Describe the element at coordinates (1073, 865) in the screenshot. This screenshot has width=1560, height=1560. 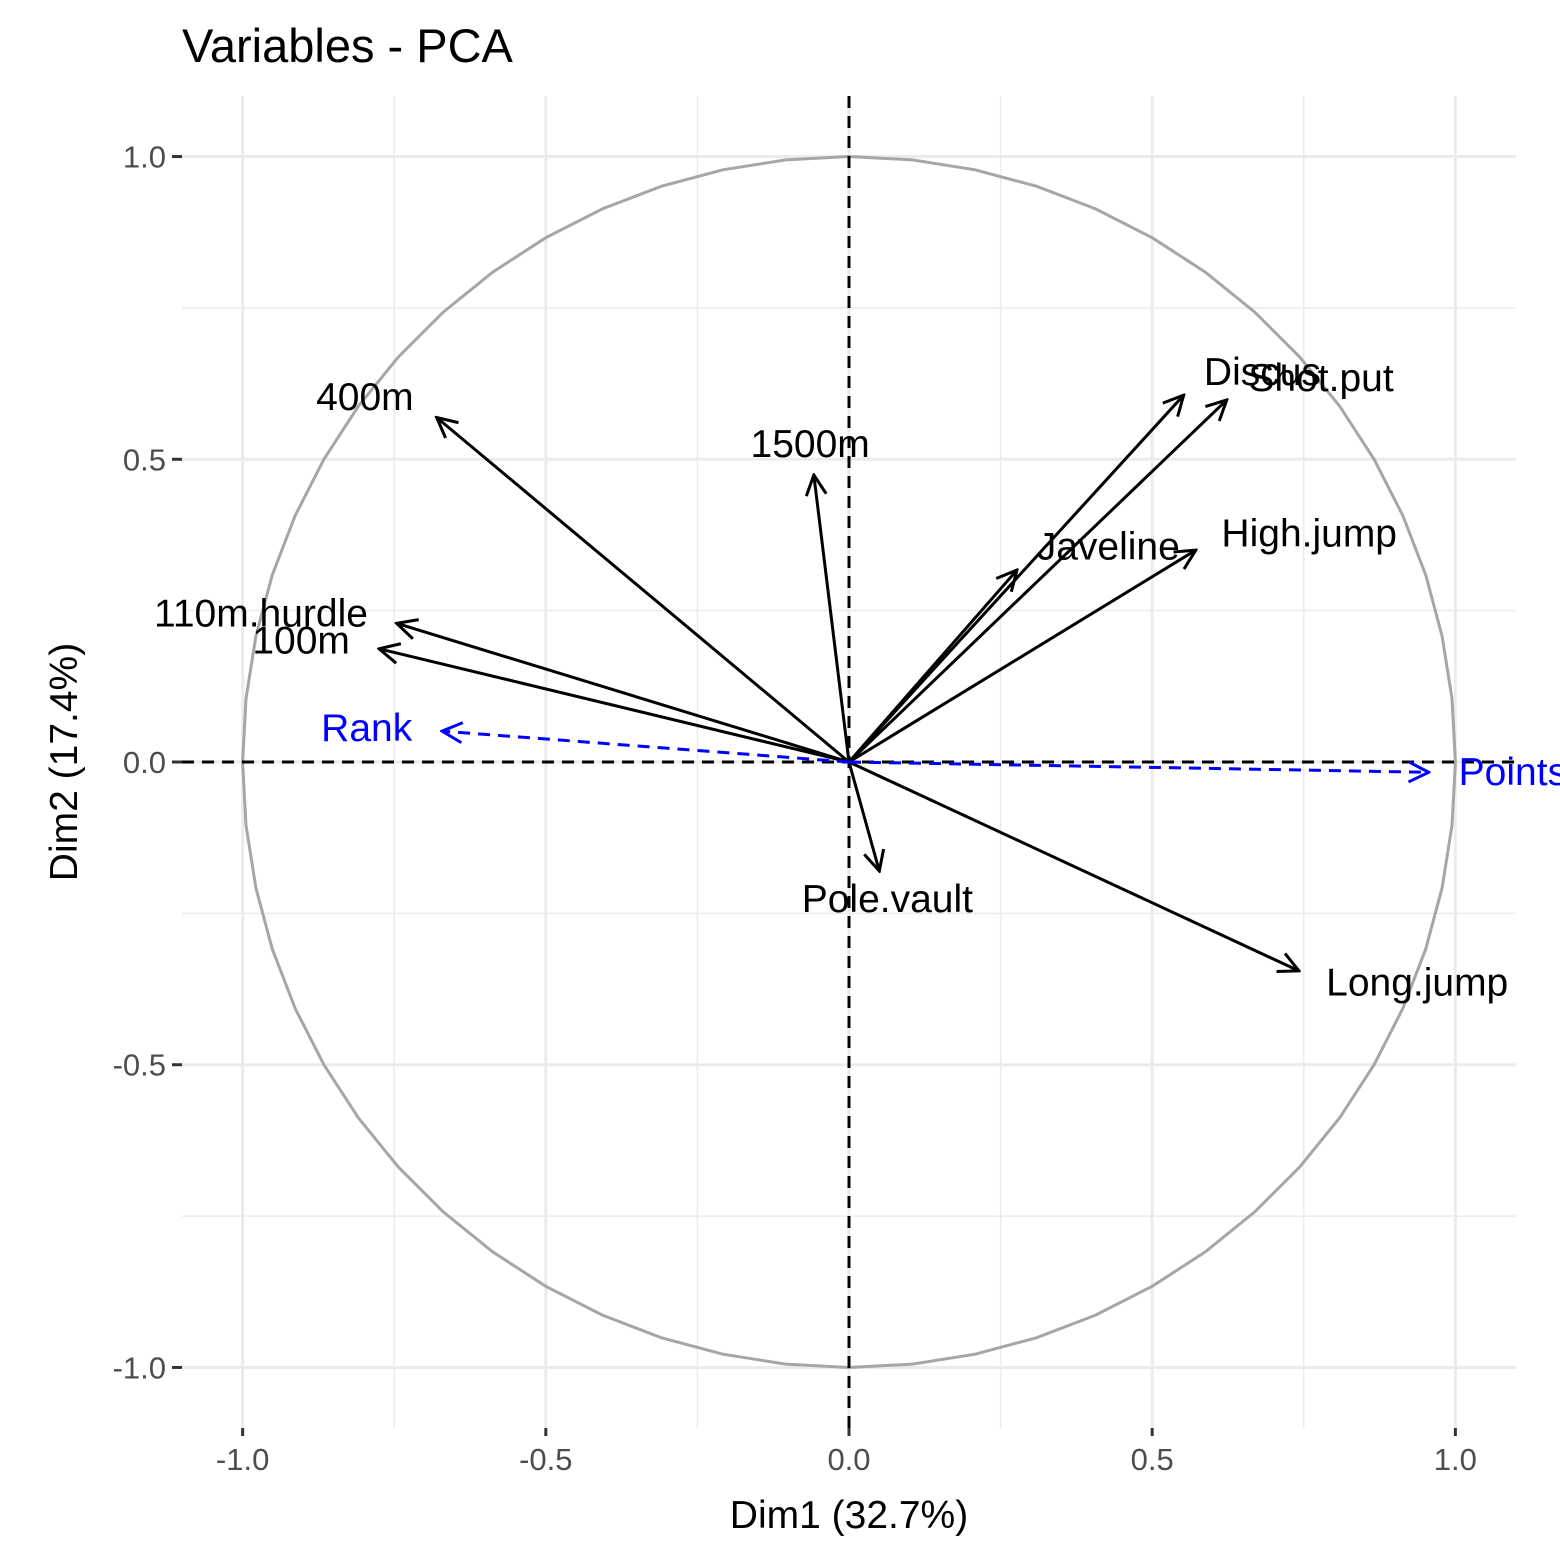
I see `arrow-long-jump` at that location.